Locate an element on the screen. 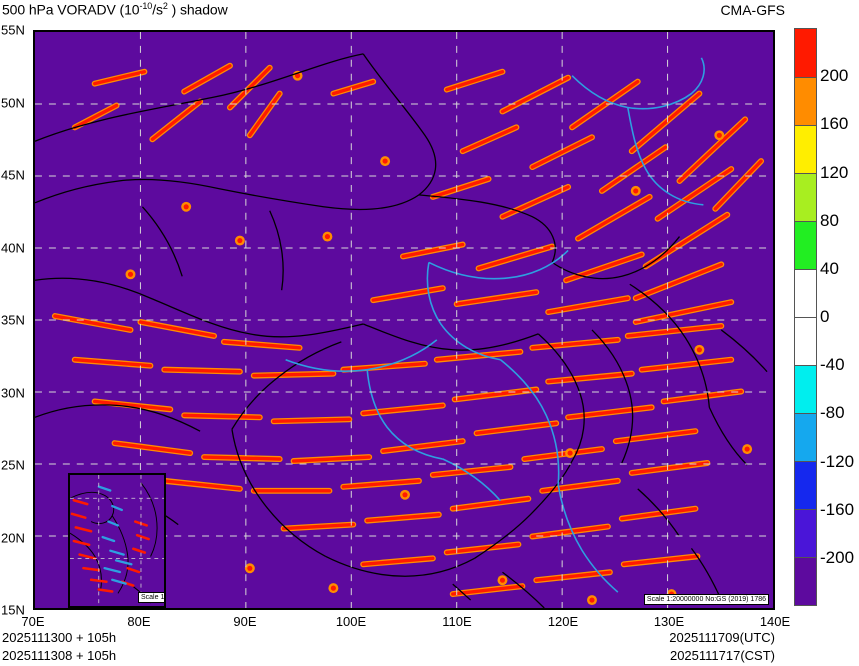 The image size is (859, 666). colorbar-tick--160: -160 is located at coordinates (837, 509).